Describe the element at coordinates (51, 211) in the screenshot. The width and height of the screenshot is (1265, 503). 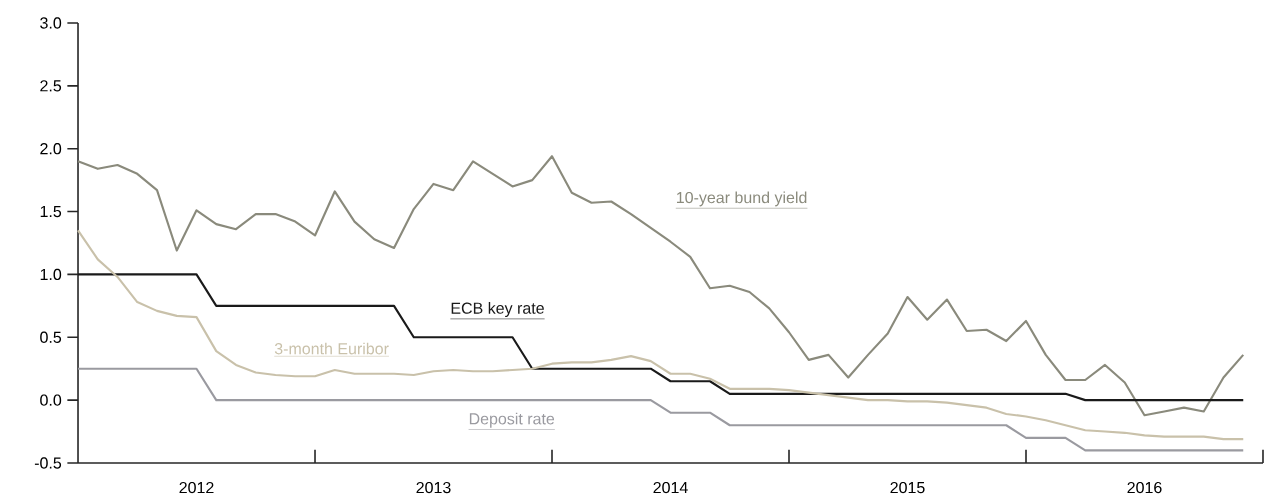
I see `y-tick-label: 1.5` at that location.